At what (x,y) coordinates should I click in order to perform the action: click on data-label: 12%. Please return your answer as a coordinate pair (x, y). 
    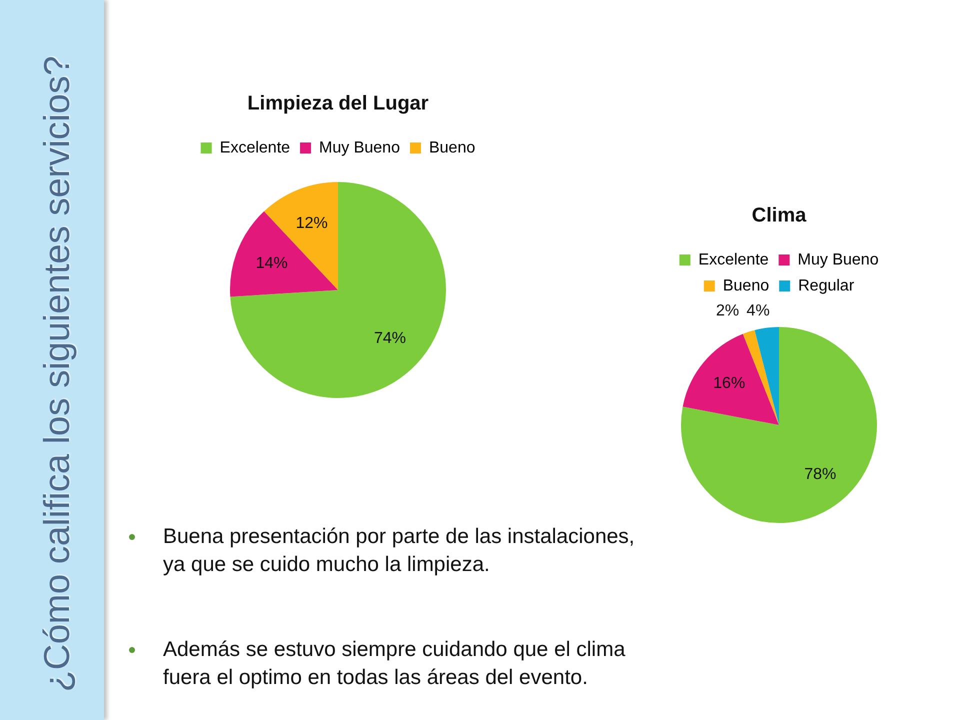
    Looking at the image, I should click on (312, 223).